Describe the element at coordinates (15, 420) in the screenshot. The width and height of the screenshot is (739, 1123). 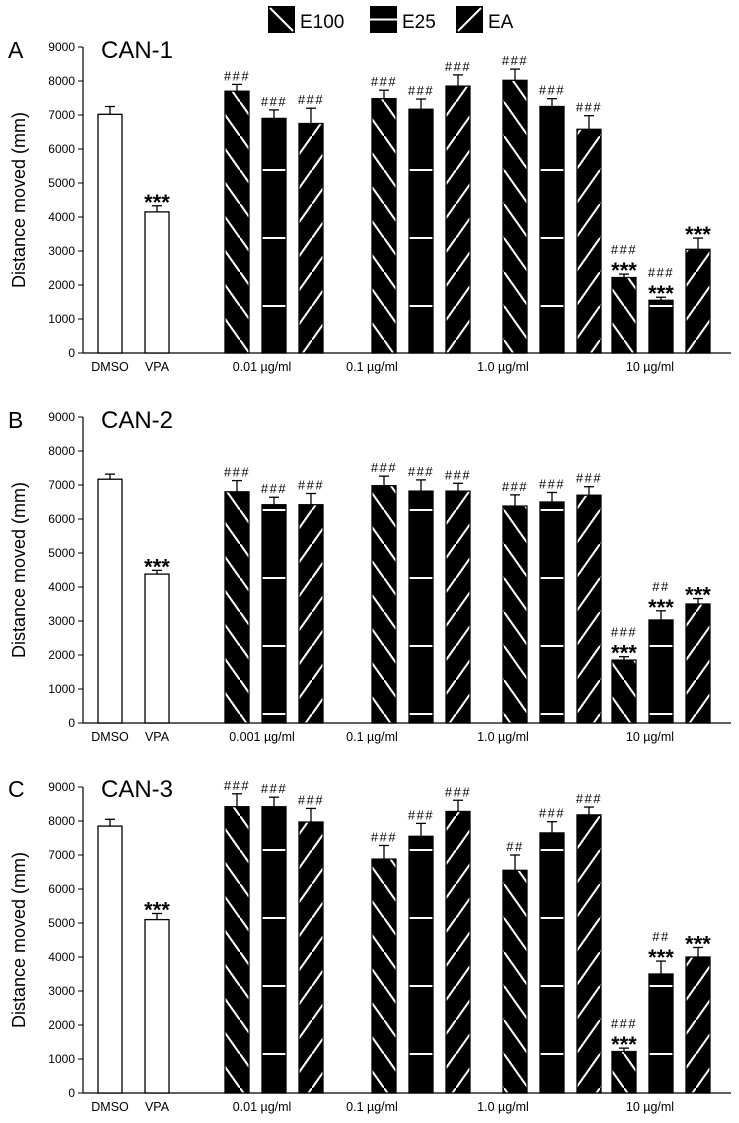
I see `panel-letter: B` at that location.